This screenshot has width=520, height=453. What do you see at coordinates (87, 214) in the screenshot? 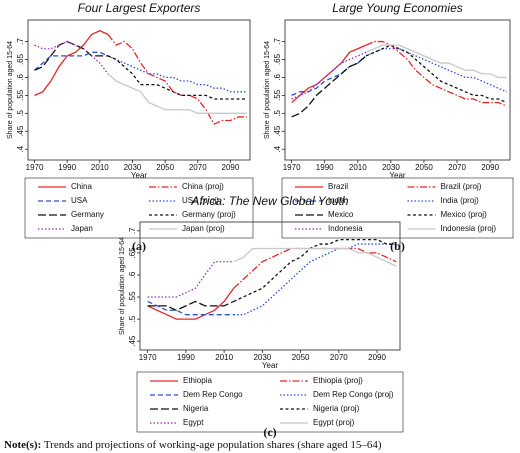
I see `legend-label: Germany` at bounding box center [87, 214].